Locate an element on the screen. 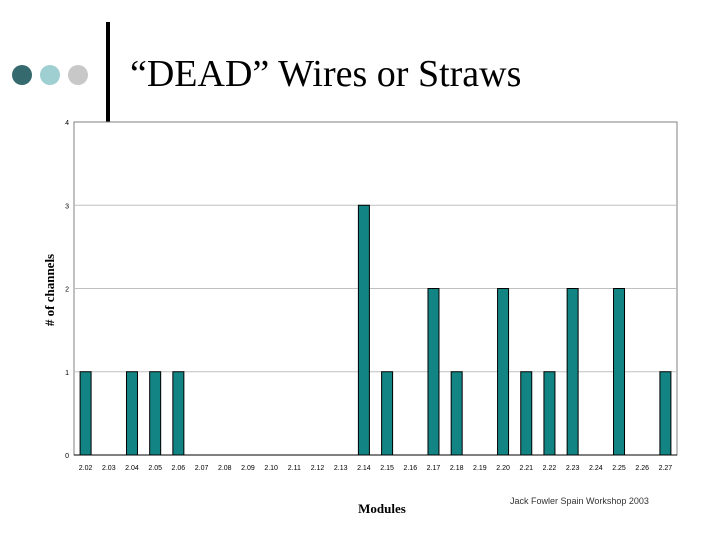  x-tick-label: 2.27 is located at coordinates (666, 468).